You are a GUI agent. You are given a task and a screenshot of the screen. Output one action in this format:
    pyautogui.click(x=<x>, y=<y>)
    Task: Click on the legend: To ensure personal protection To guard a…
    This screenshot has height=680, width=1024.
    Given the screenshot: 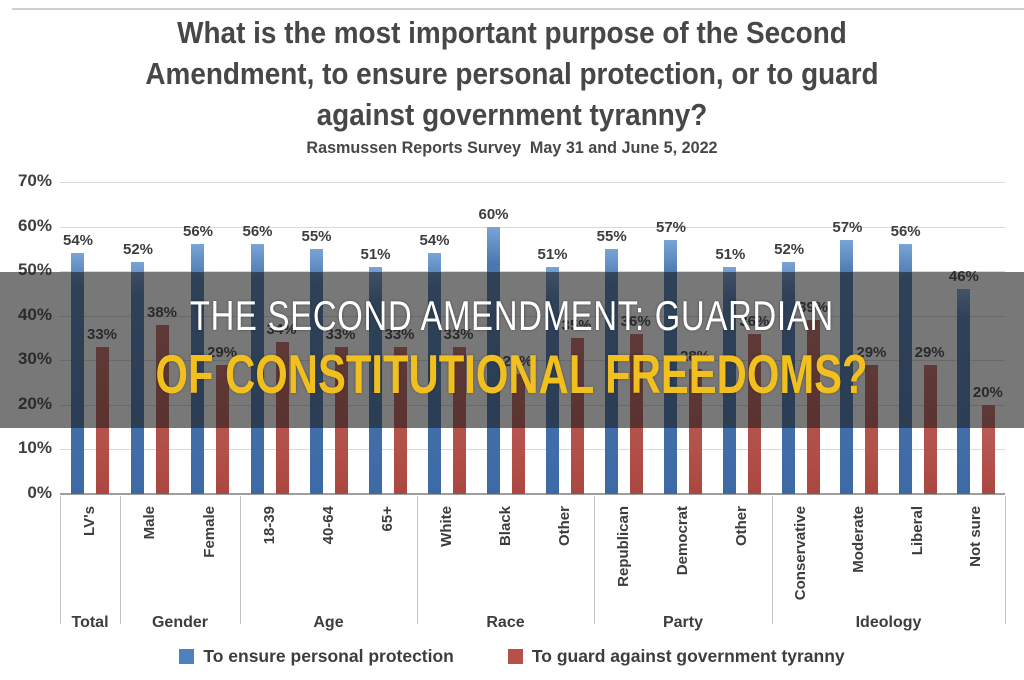 What is the action you would take?
    pyautogui.click(x=512, y=656)
    